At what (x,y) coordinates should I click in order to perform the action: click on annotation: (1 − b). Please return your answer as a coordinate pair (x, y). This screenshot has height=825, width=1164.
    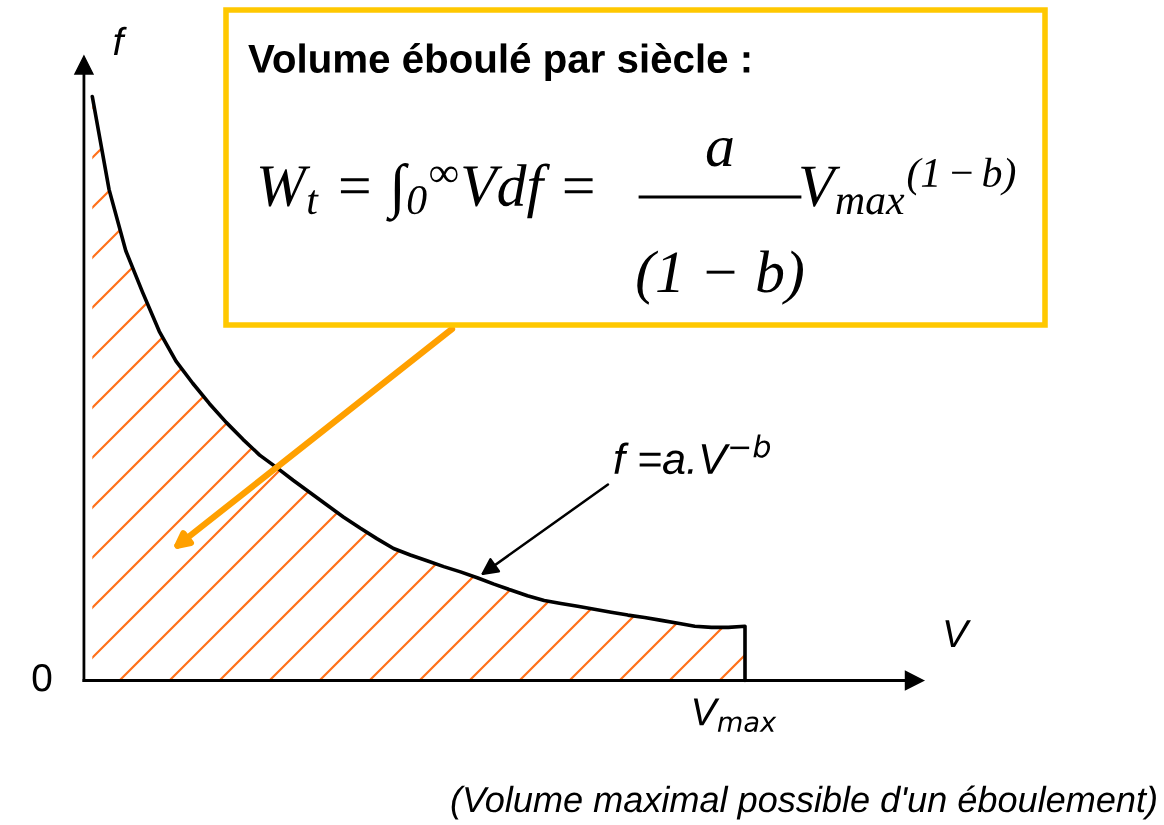
    Looking at the image, I should click on (720, 277).